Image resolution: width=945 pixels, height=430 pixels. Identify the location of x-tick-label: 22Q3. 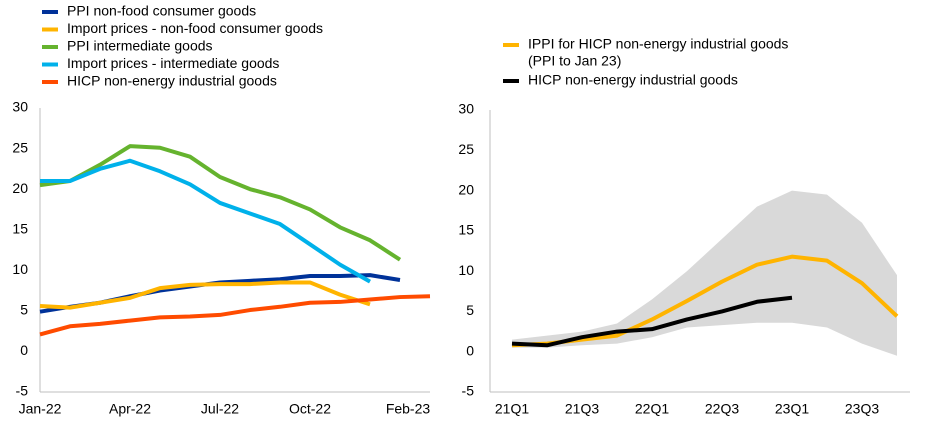
(722, 409).